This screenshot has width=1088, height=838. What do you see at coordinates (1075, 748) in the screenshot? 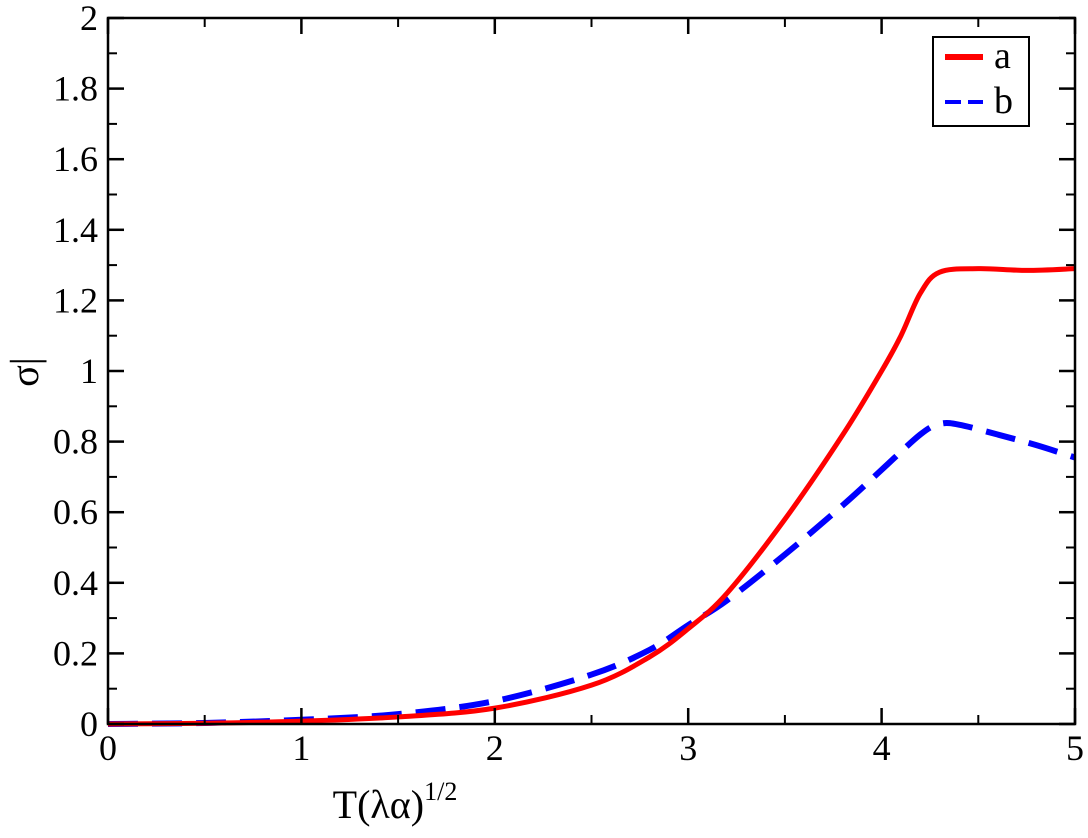
I see `x-tick-label: 5` at bounding box center [1075, 748].